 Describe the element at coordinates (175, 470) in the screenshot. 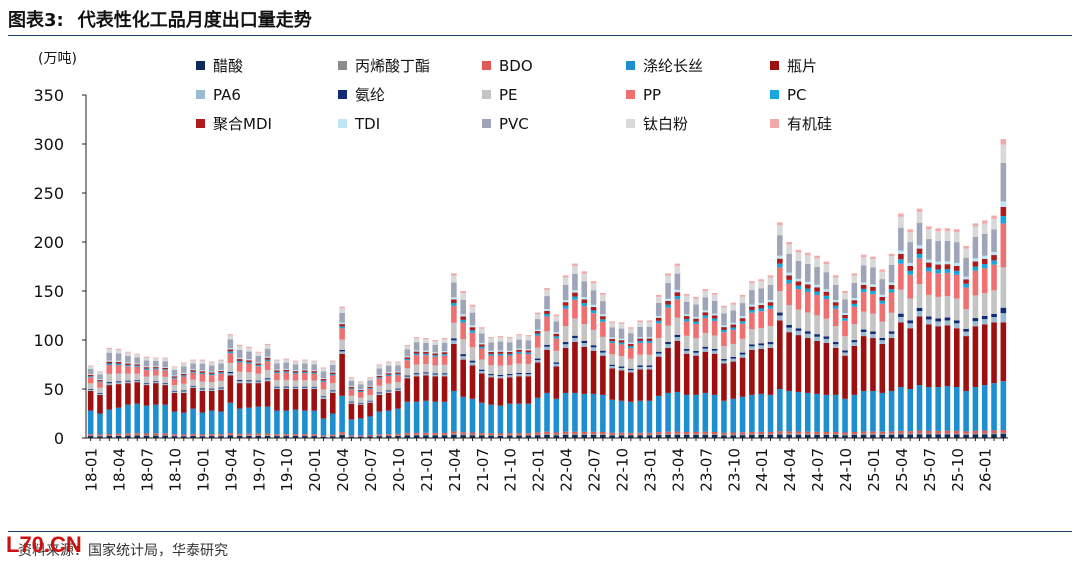

I see `x-tick-label: 18-10` at that location.